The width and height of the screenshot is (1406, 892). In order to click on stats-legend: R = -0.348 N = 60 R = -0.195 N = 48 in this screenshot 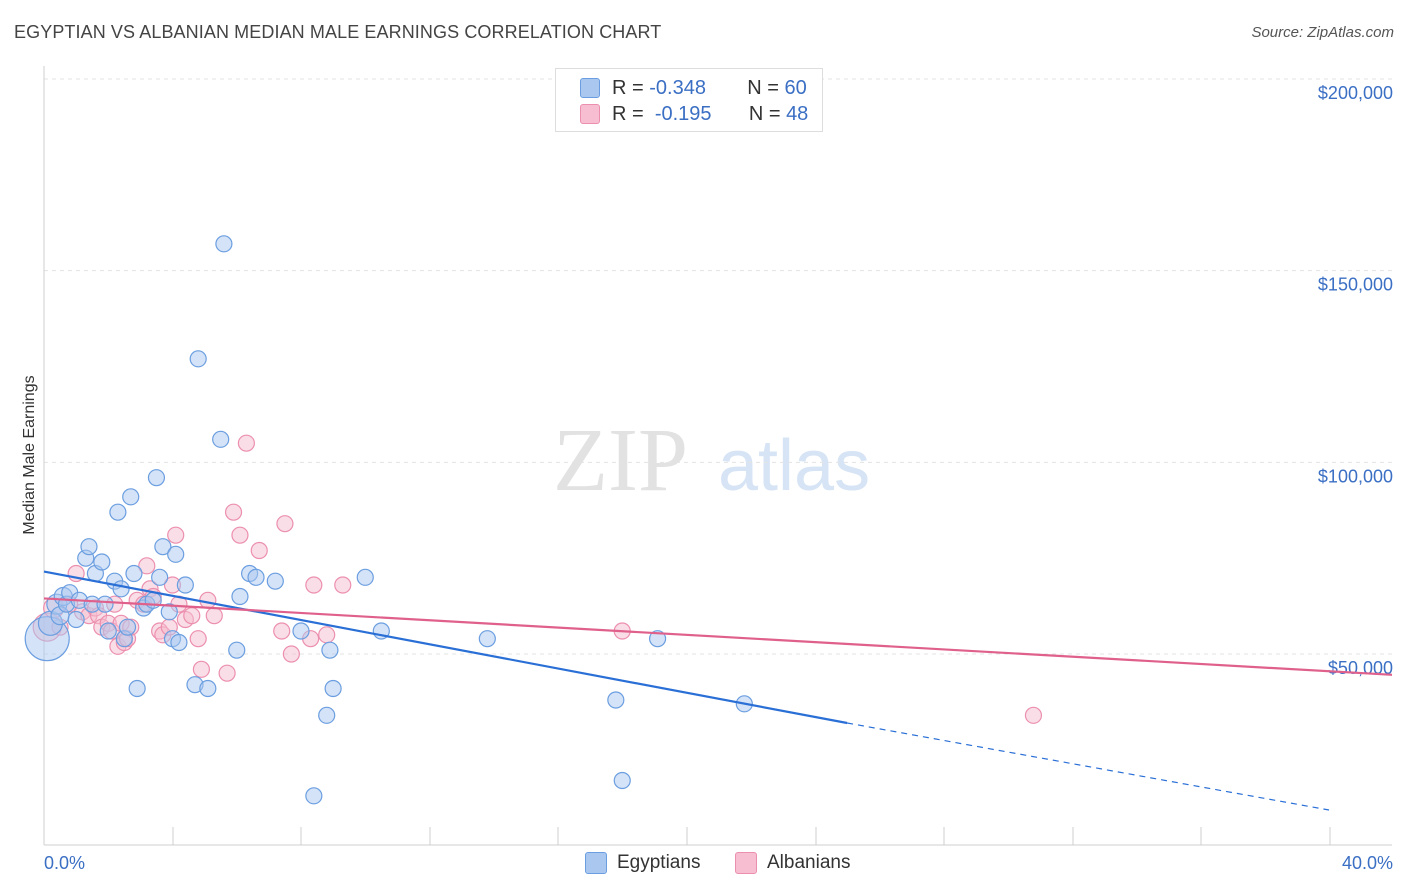, I will do `click(689, 100)`.